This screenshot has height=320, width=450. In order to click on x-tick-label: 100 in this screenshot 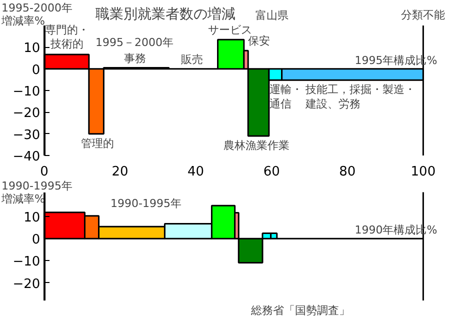, I will do `click(423, 172)`.